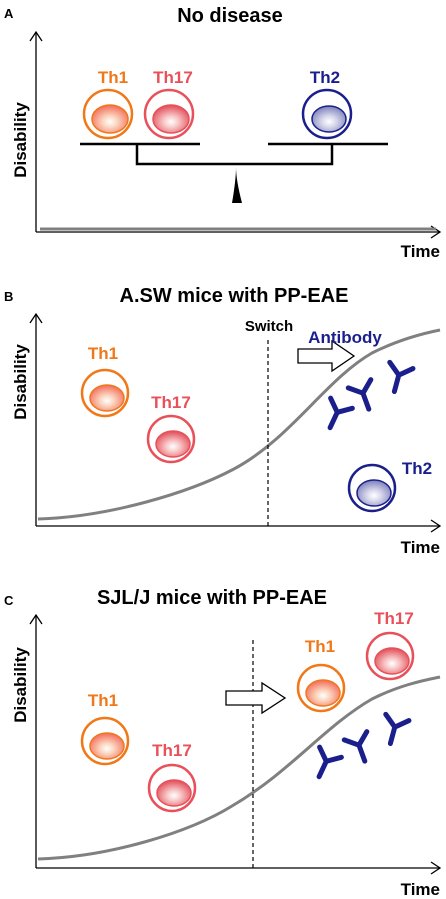  I want to click on panel-title: A.SW mice with PP-EAE, so click(234, 296).